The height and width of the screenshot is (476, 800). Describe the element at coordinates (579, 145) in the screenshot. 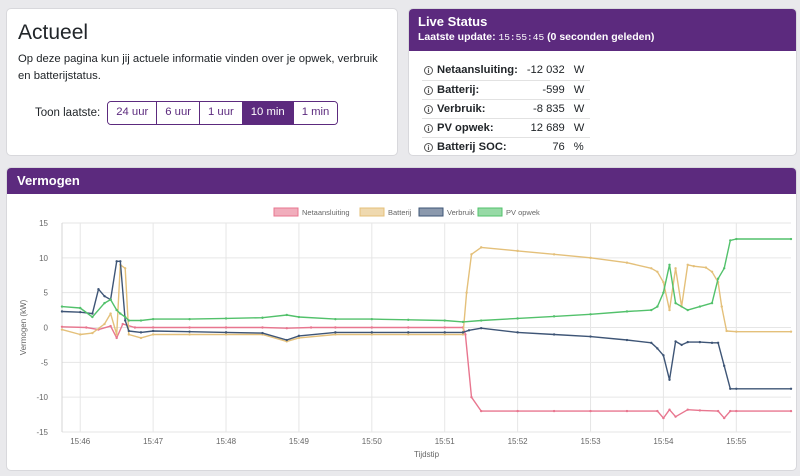

I see `status-unit: %` at that location.